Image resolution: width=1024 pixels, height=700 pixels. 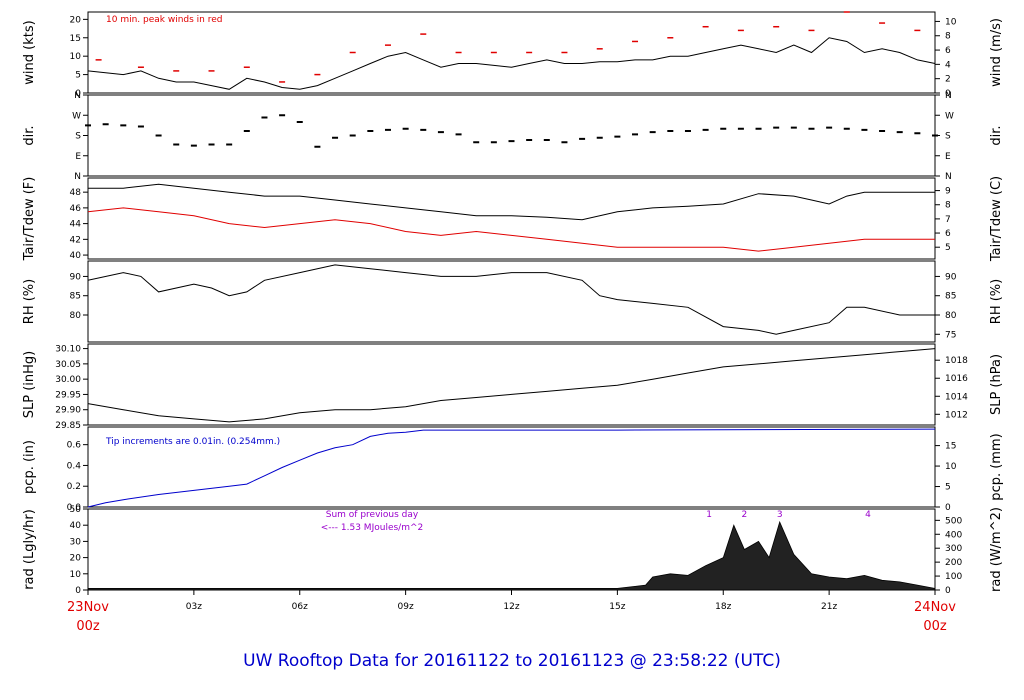 What do you see at coordinates (948, 192) in the screenshot?
I see `temp-ytick-right-label: 9` at bounding box center [948, 192].